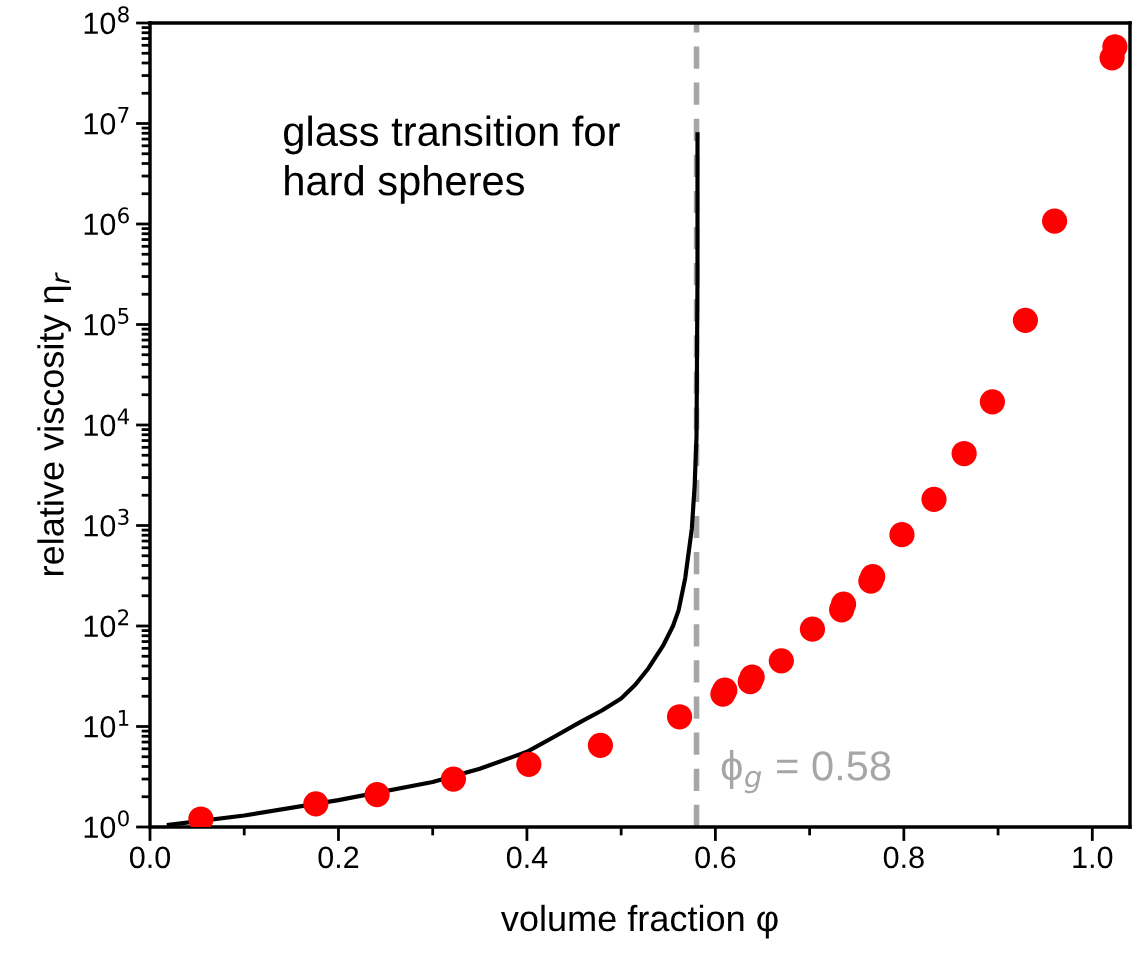  Describe the element at coordinates (106, 522) in the screenshot. I see `y-tick-label: 10$^{3}$` at that location.